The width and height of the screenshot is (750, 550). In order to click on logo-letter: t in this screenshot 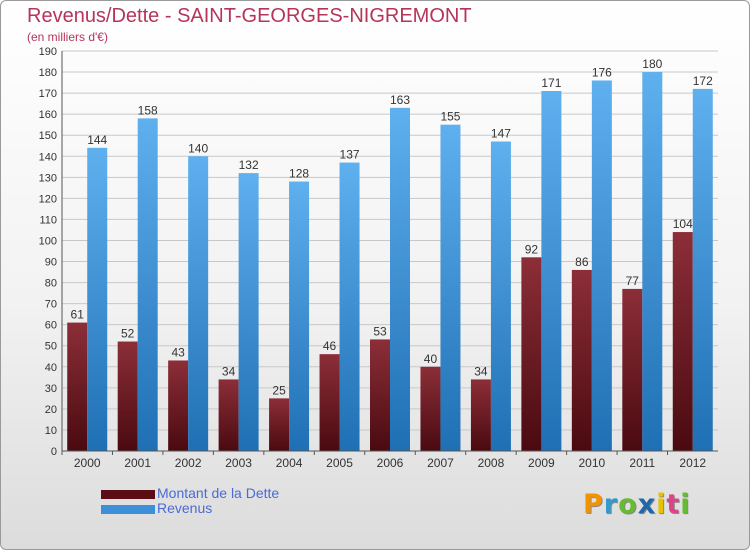, I will do `click(673, 504)`.